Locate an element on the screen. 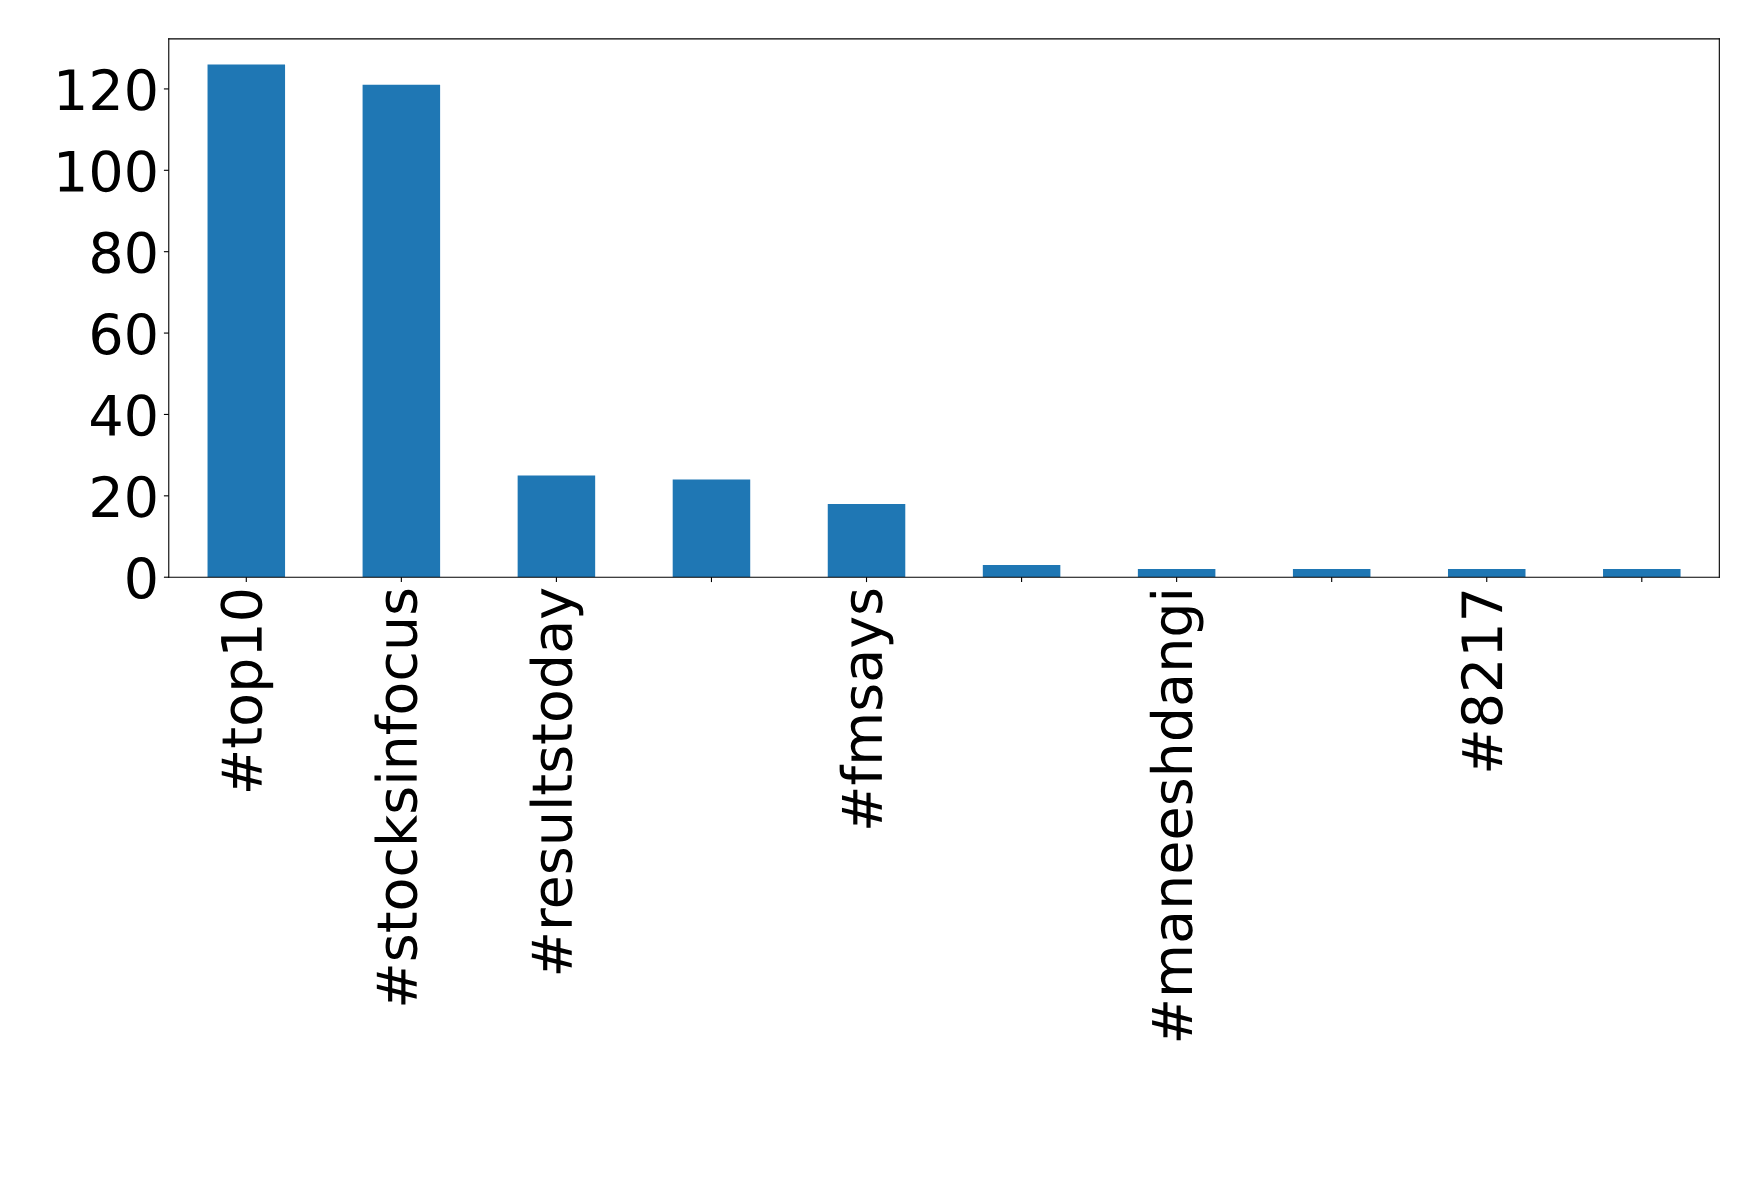 The width and height of the screenshot is (1758, 1178). y-tick-label: 20 is located at coordinates (124, 496).